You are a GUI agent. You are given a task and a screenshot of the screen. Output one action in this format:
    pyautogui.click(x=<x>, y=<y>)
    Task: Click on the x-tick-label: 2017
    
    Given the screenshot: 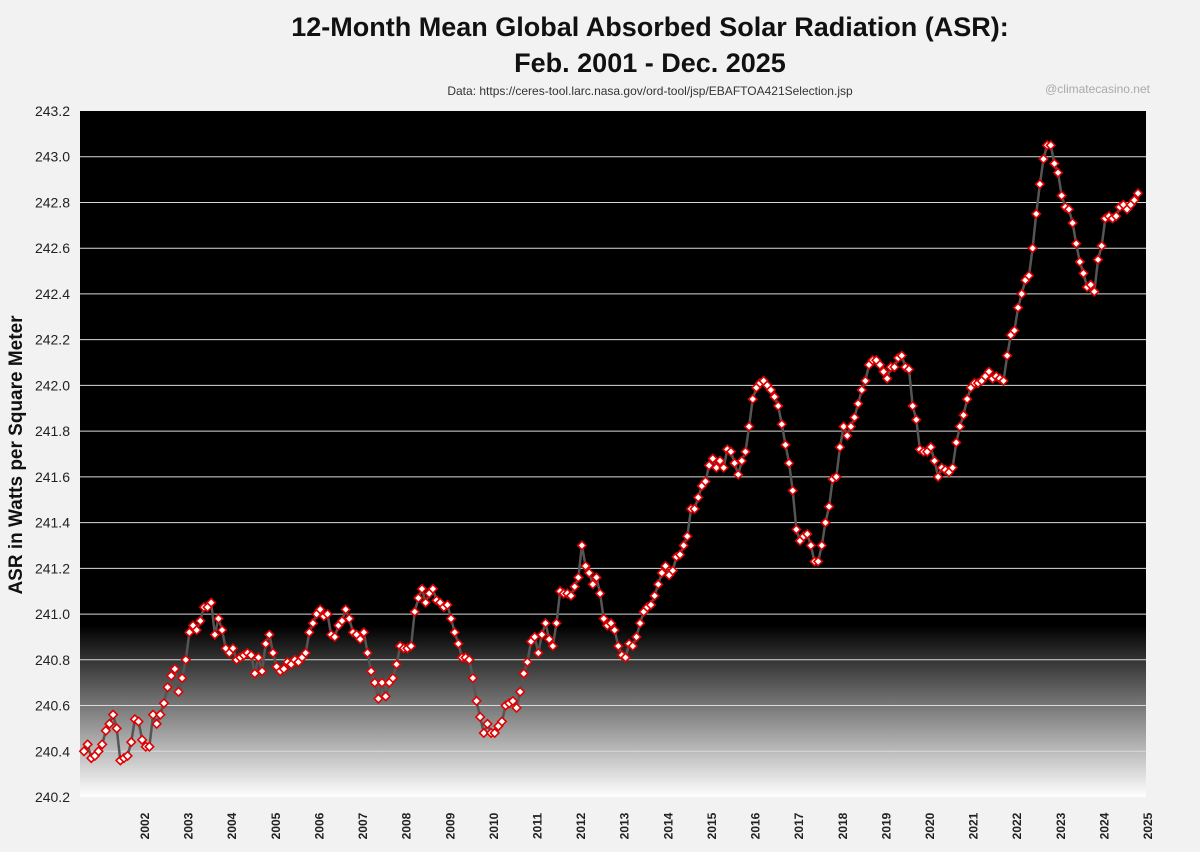 What is the action you would take?
    pyautogui.click(x=799, y=825)
    